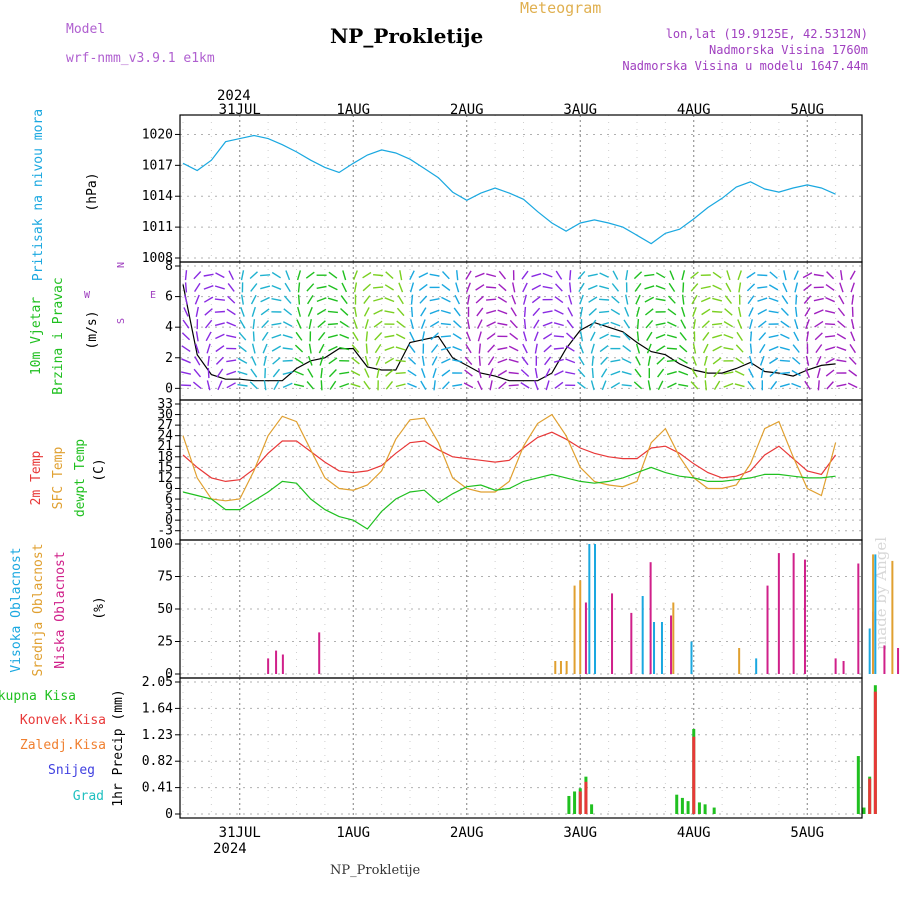 The width and height of the screenshot is (900, 904). What do you see at coordinates (169, 388) in the screenshot?
I see `ytick-label-wind-0: 0` at bounding box center [169, 388].